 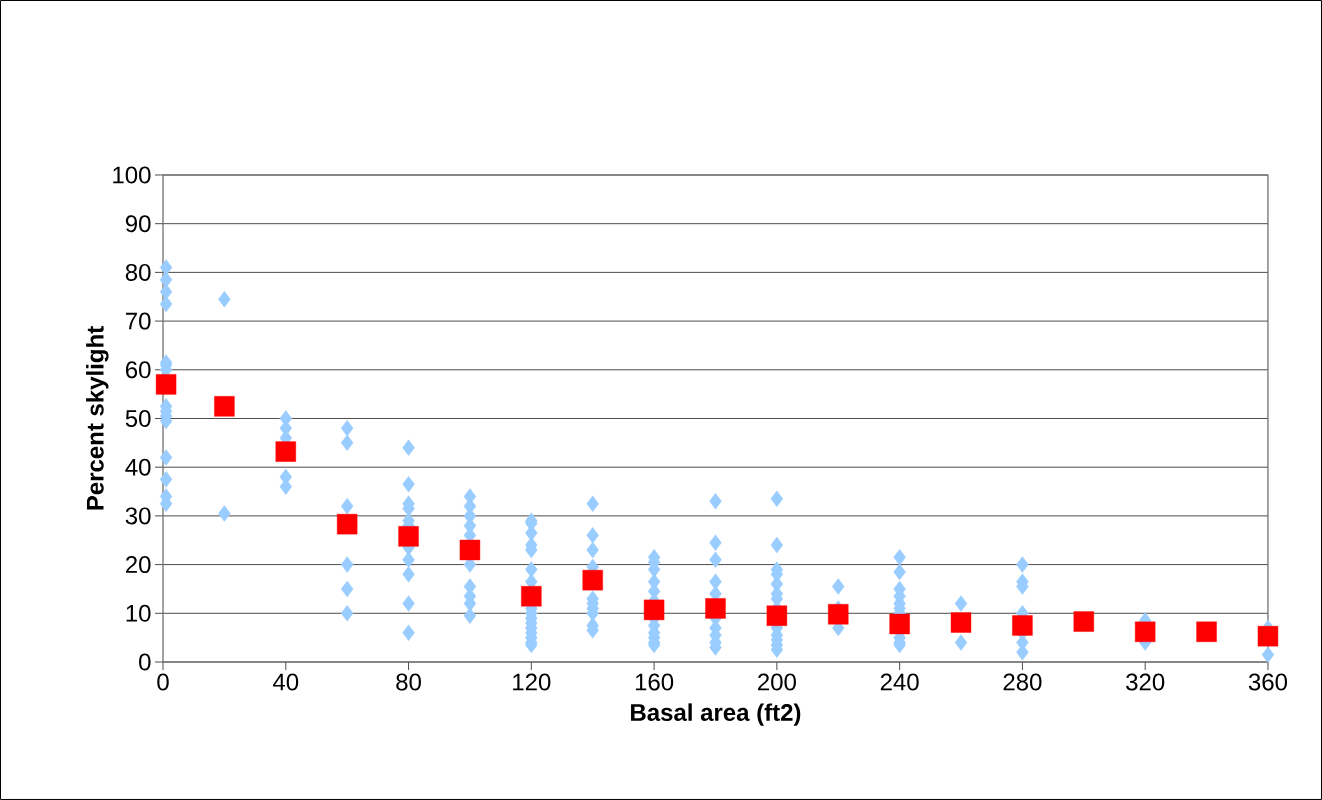 What do you see at coordinates (1022, 682) in the screenshot?
I see `x-tick-label: 280` at bounding box center [1022, 682].